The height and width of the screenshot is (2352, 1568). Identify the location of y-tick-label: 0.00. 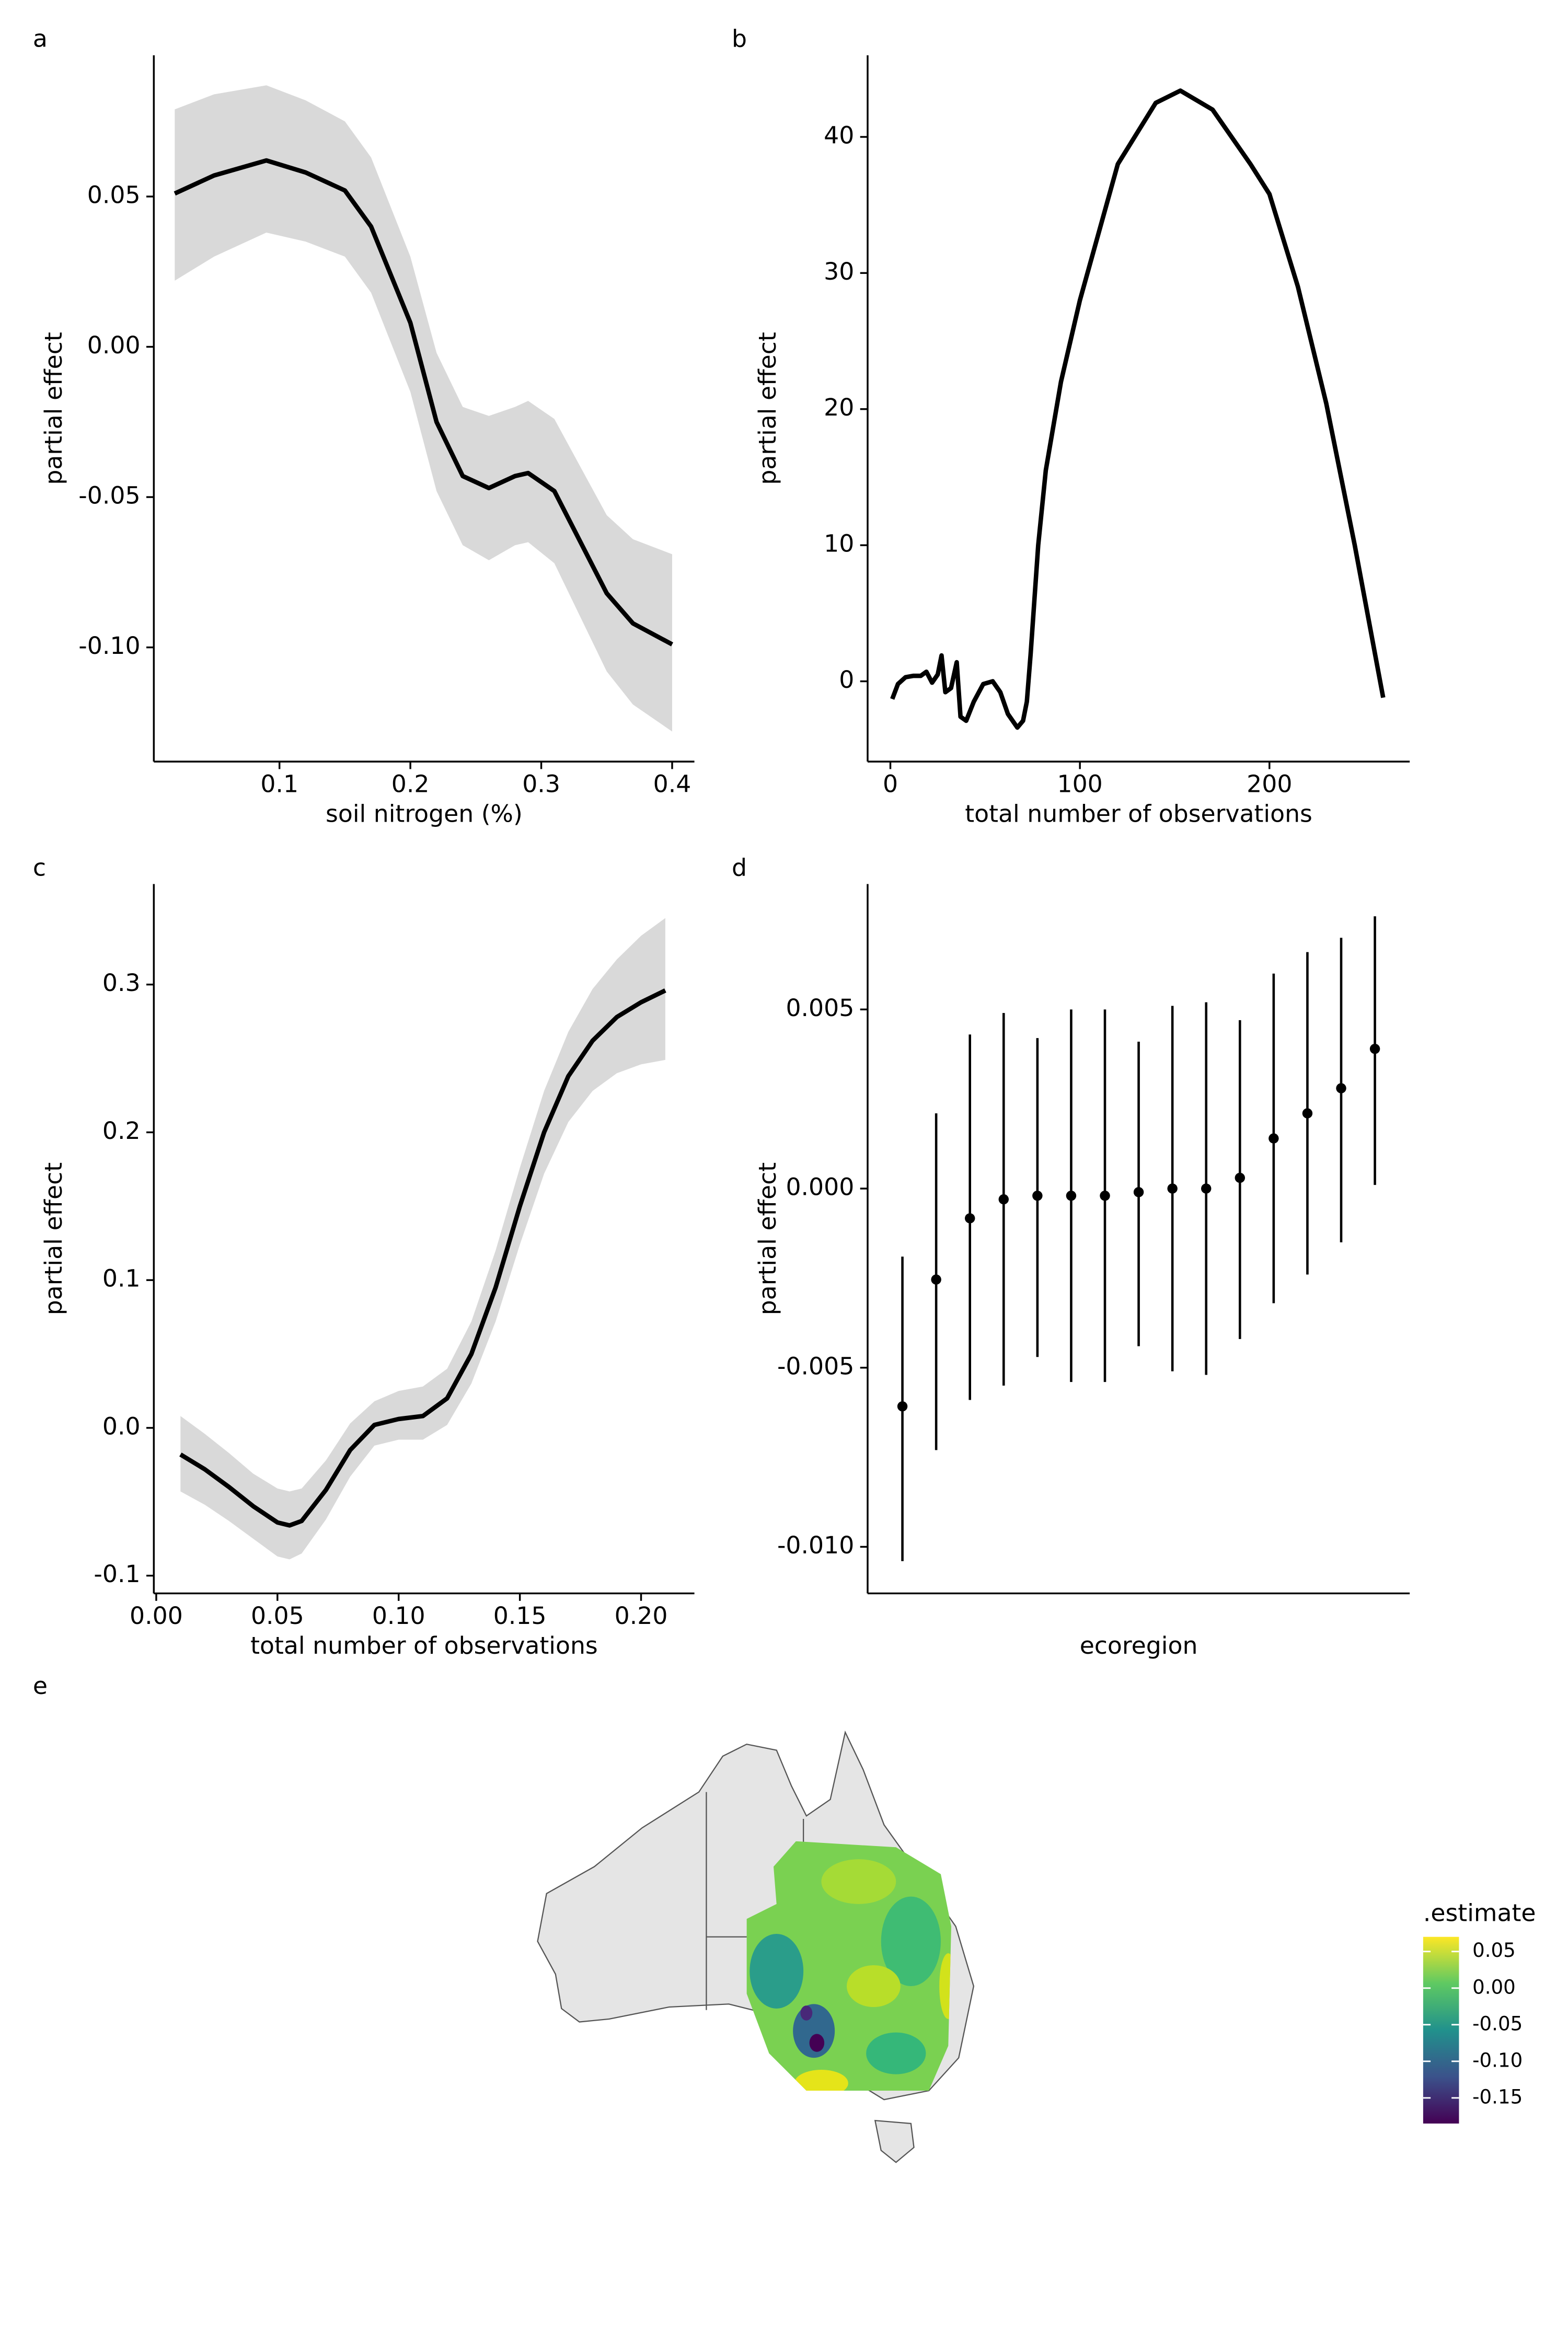
(114, 345).